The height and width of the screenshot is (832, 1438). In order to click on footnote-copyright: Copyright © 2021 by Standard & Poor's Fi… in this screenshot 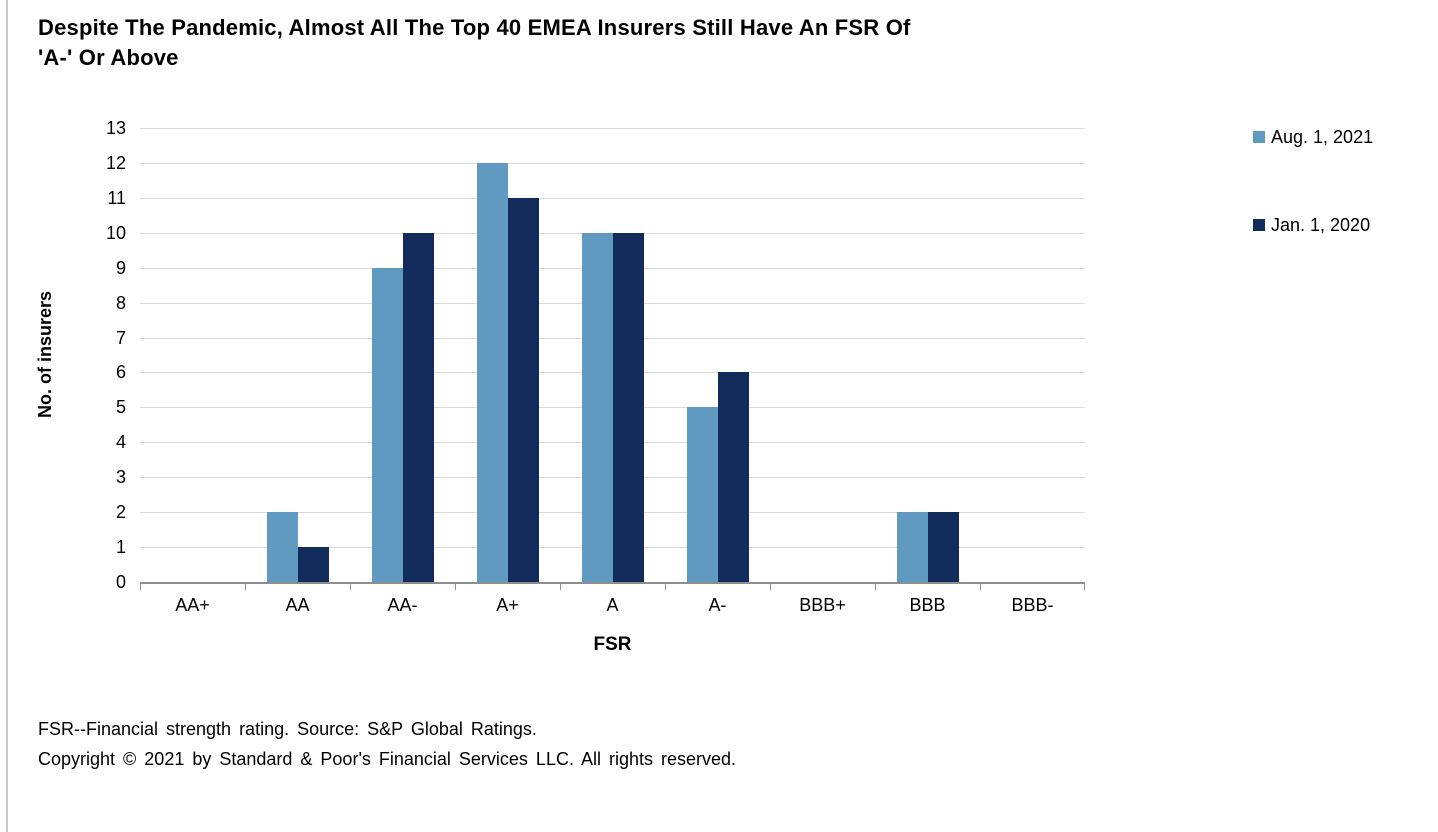, I will do `click(387, 759)`.